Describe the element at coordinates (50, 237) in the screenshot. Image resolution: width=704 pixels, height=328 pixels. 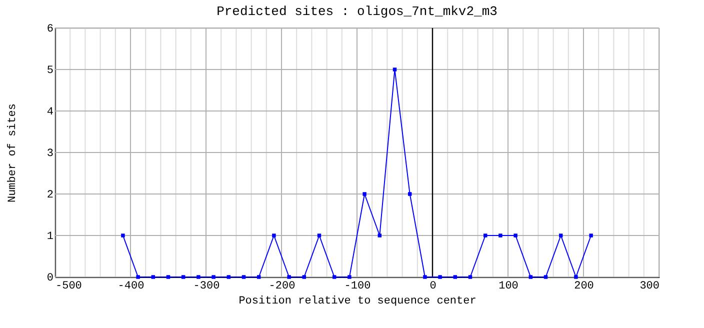
I see `y-tick-label: 1` at that location.